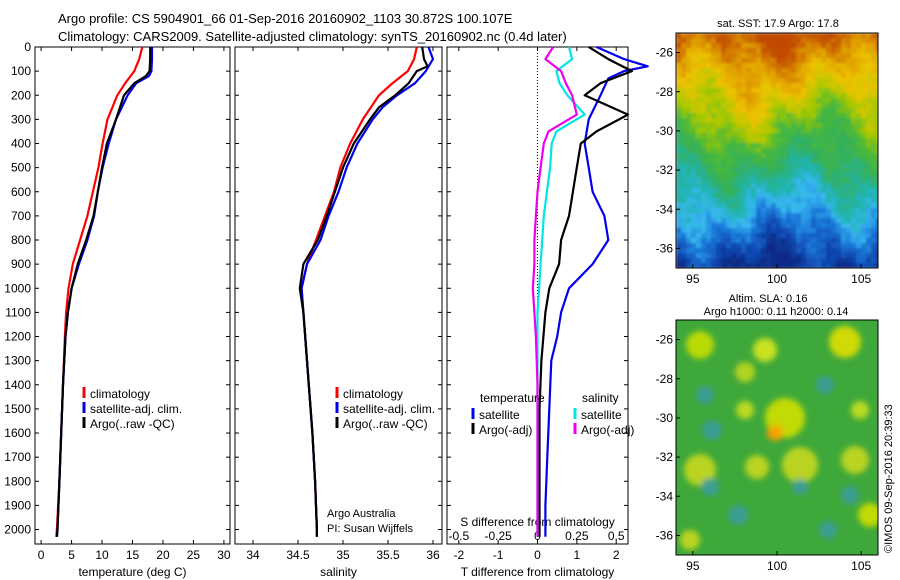 Image resolution: width=900 pixels, height=580 pixels. I want to click on map-y-tick-label: -34, so click(665, 209).